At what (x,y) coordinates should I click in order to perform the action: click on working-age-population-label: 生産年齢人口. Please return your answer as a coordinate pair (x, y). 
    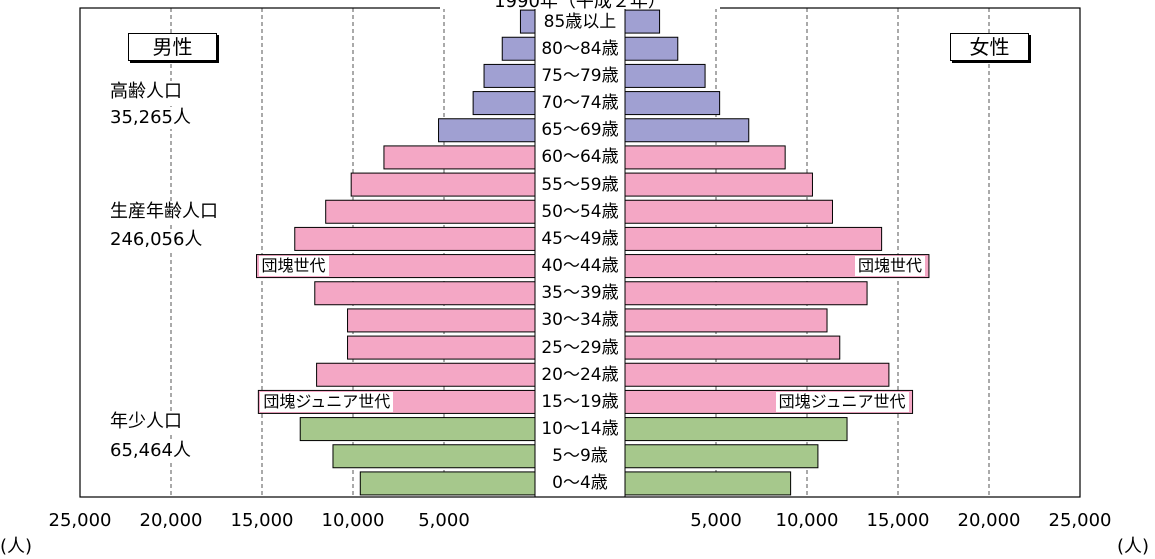
    Looking at the image, I should click on (165, 212).